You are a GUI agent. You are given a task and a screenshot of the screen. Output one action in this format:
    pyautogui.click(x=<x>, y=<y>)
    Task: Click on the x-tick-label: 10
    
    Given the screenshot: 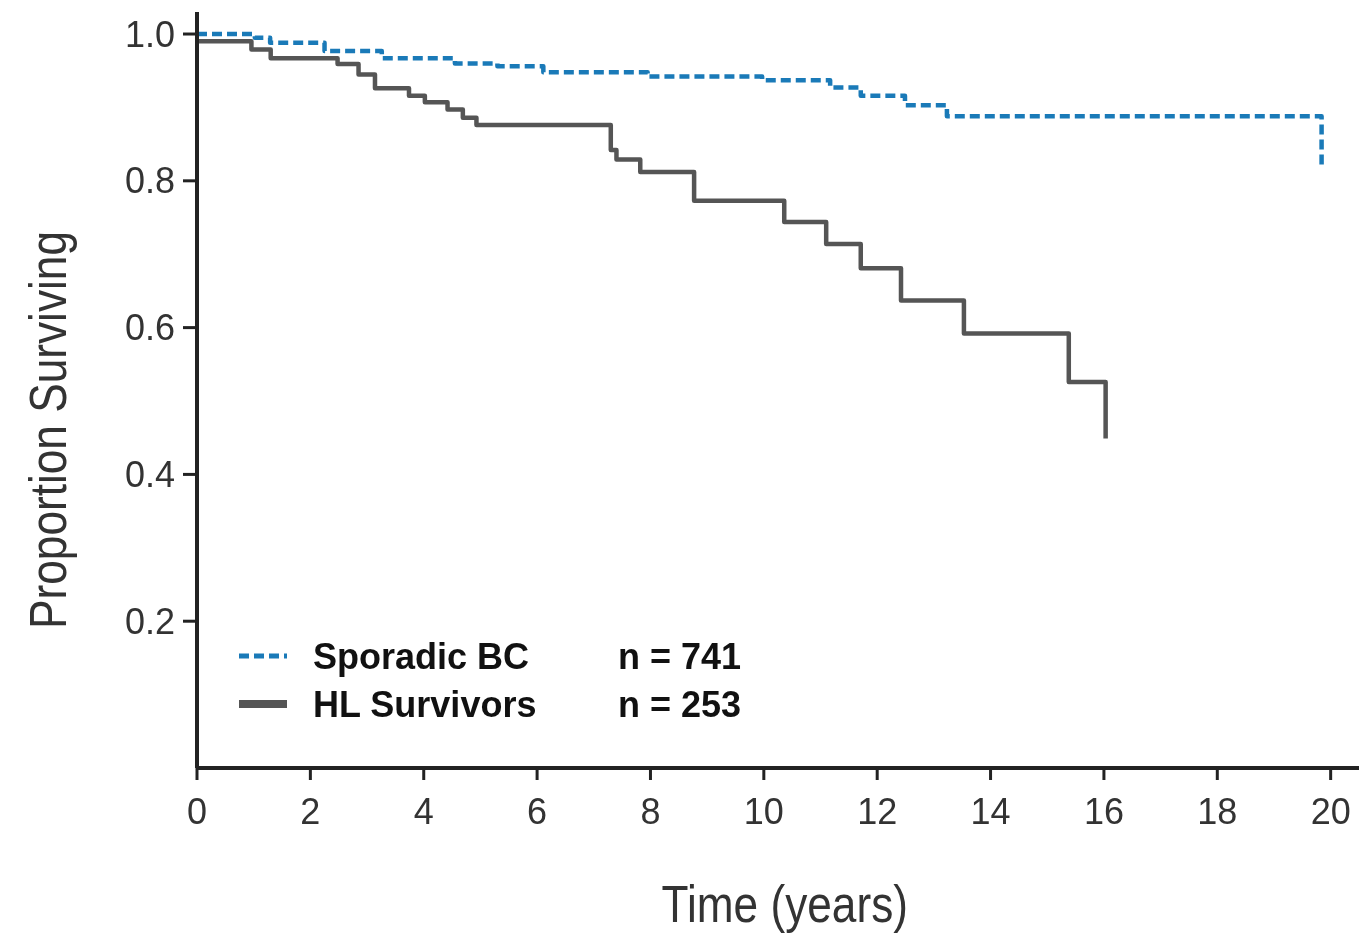 What is the action you would take?
    pyautogui.click(x=763, y=811)
    